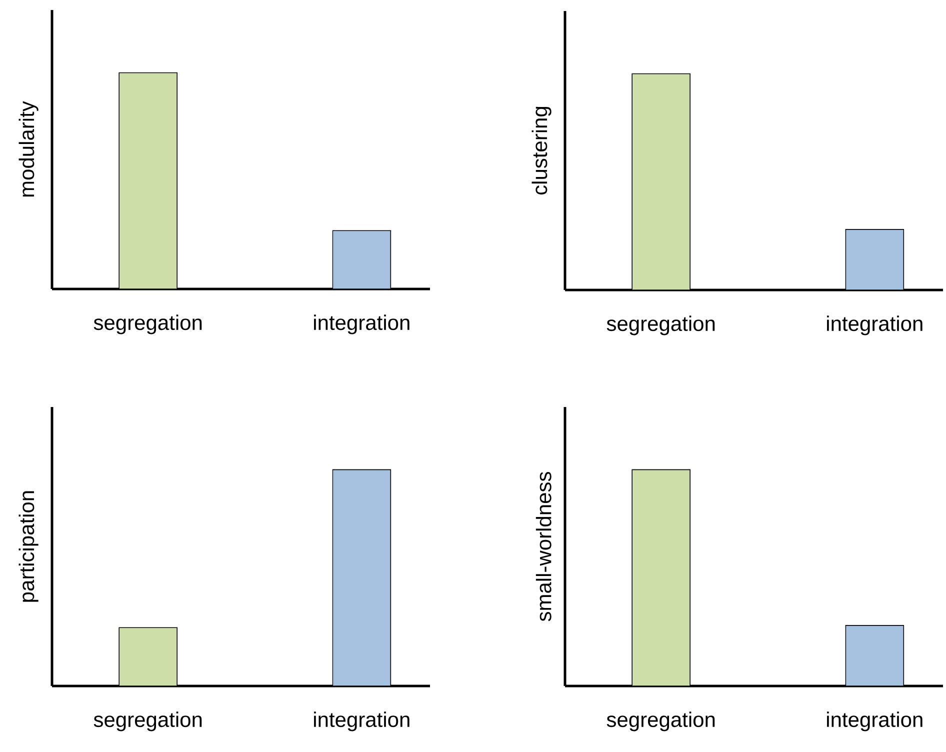 The height and width of the screenshot is (752, 946). Describe the element at coordinates (28, 149) in the screenshot. I see `y-axis-title: modularity` at that location.